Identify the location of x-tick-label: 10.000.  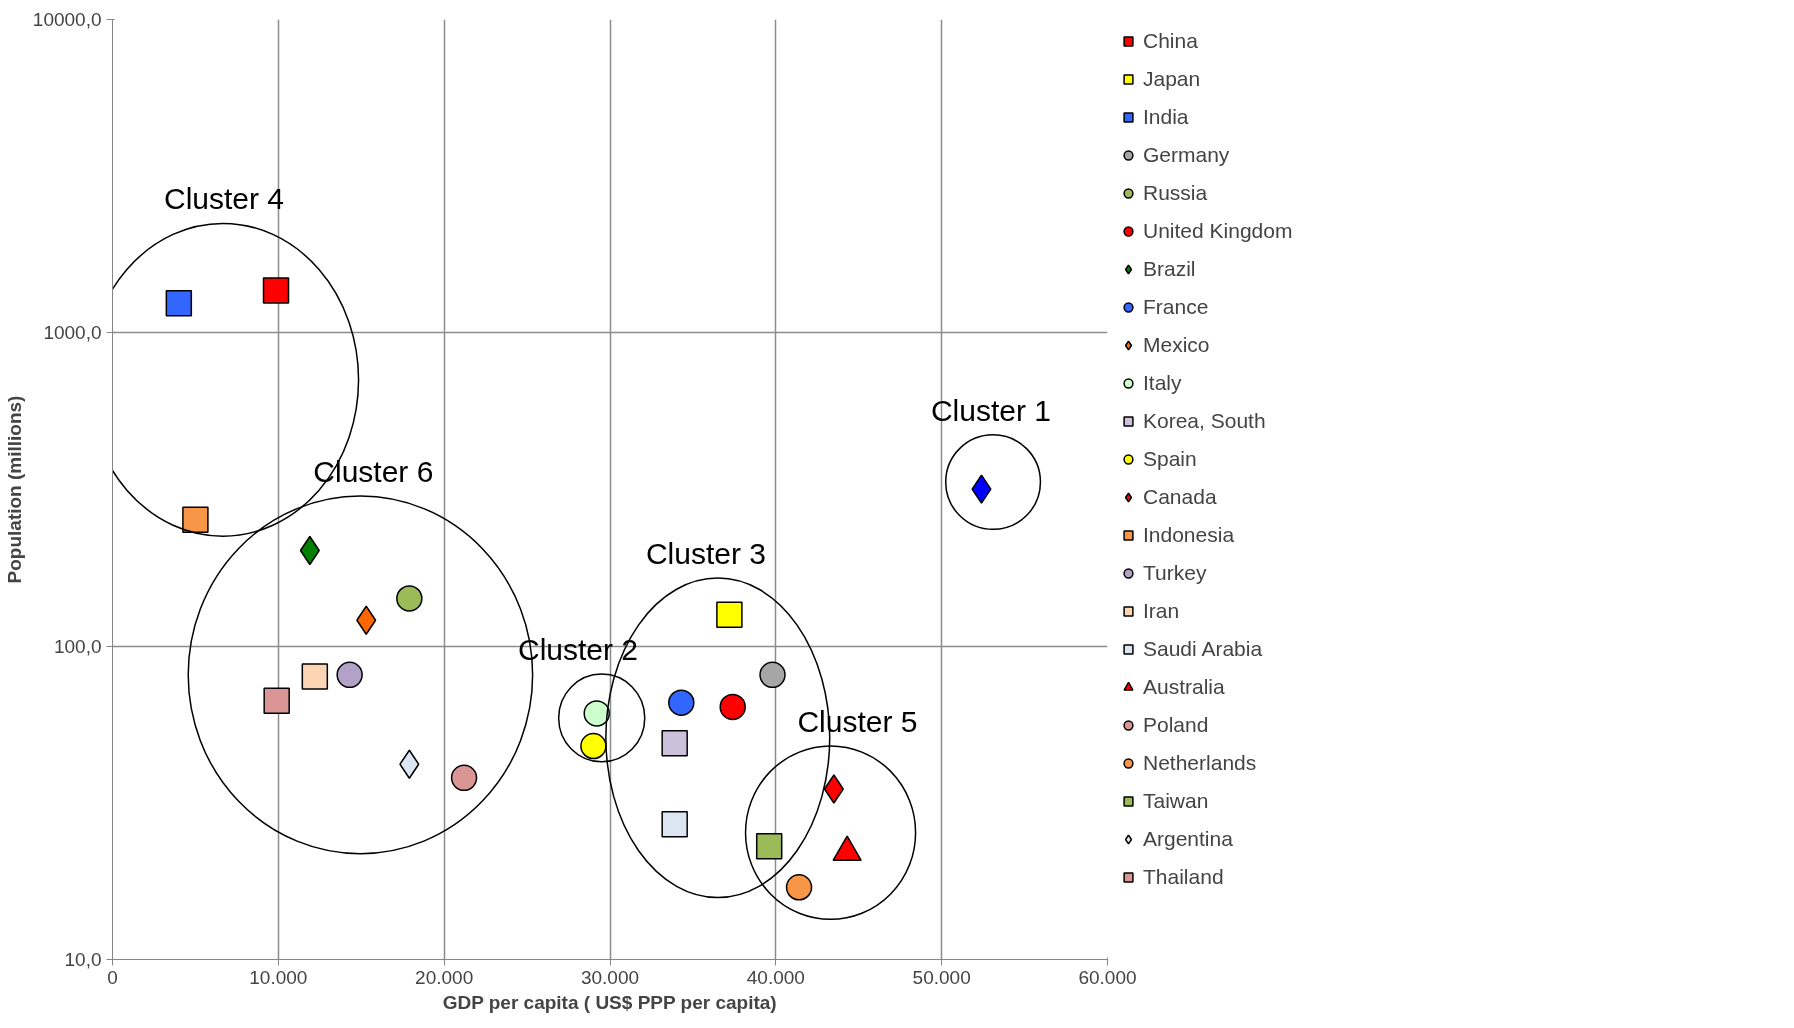
(278, 977).